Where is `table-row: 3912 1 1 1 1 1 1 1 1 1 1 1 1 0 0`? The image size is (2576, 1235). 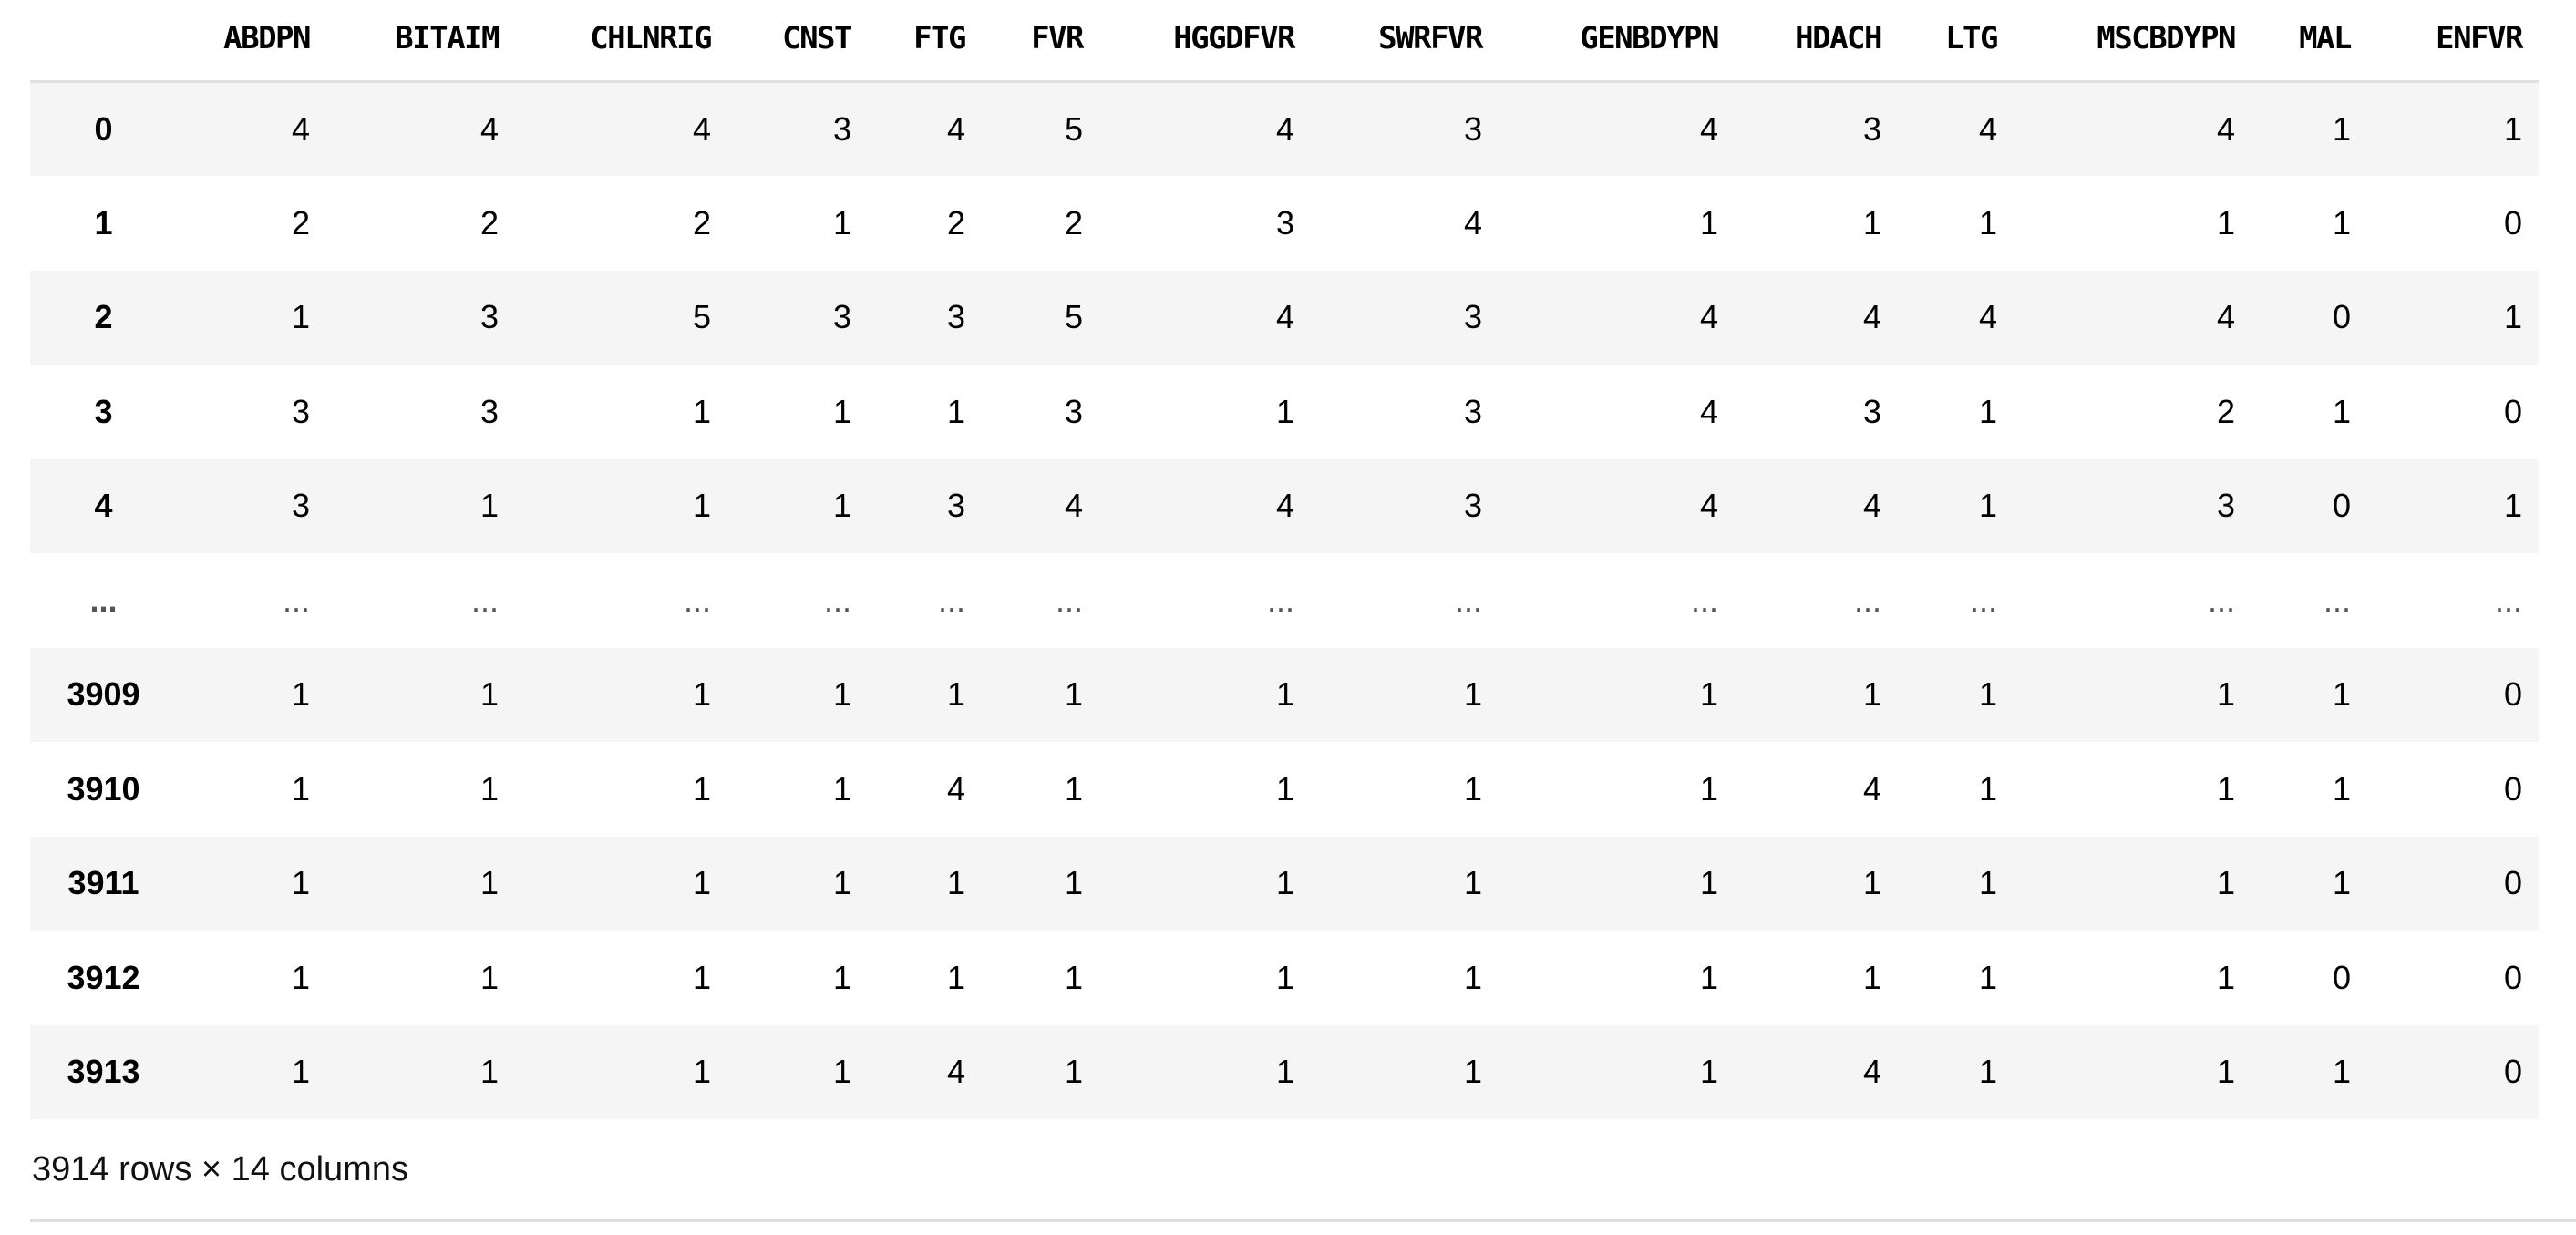 table-row: 3912 1 1 1 1 1 1 1 1 1 1 1 1 0 0 is located at coordinates (1284, 978).